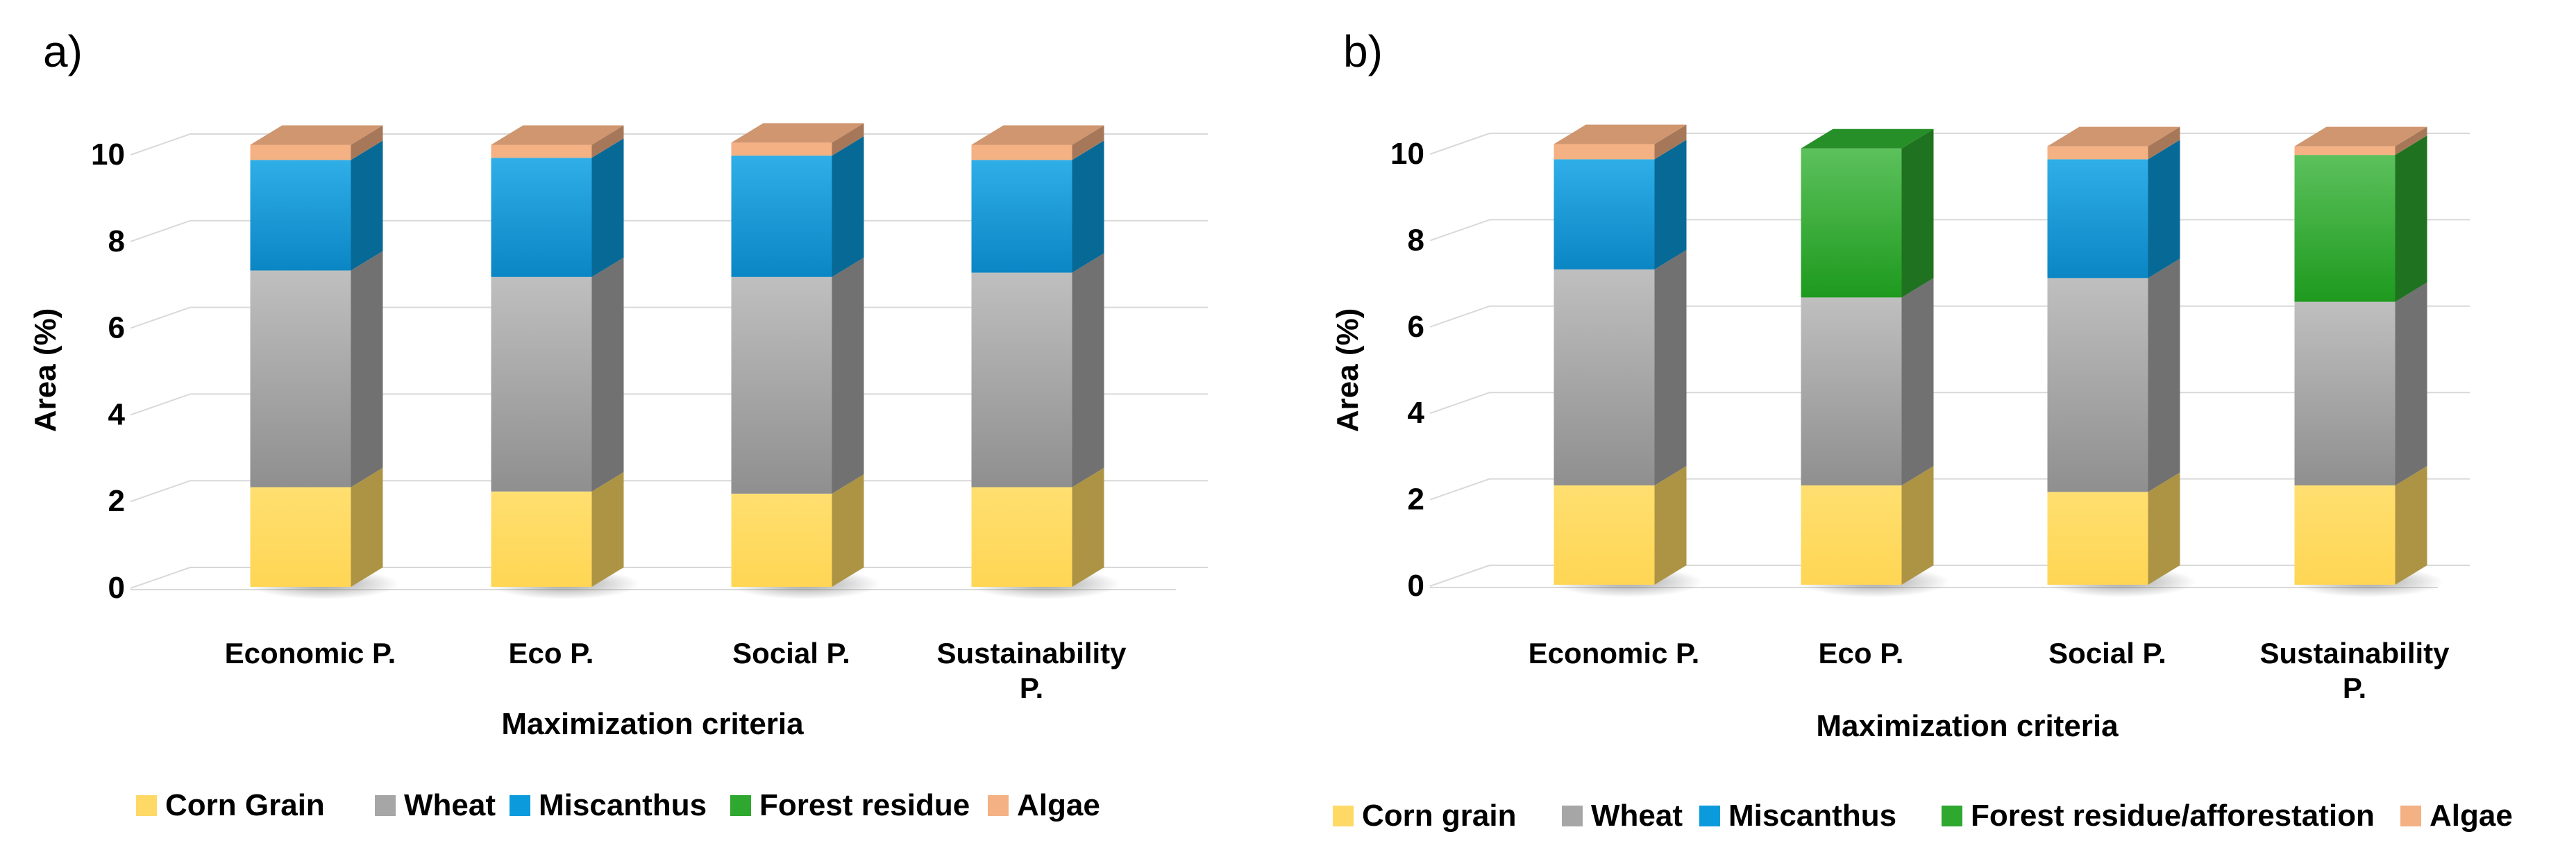 Image resolution: width=2576 pixels, height=866 pixels. Describe the element at coordinates (2097, 153) in the screenshot. I see `bar-algae-social-p` at that location.